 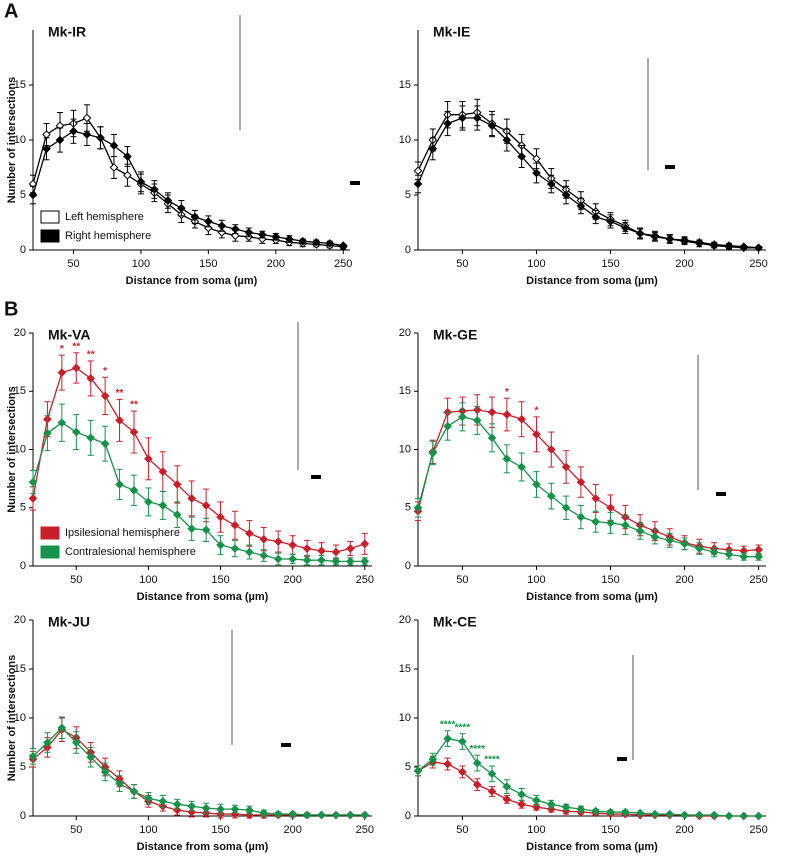 What do you see at coordinates (69, 622) in the screenshot?
I see `chart-title: Mk-JU` at bounding box center [69, 622].